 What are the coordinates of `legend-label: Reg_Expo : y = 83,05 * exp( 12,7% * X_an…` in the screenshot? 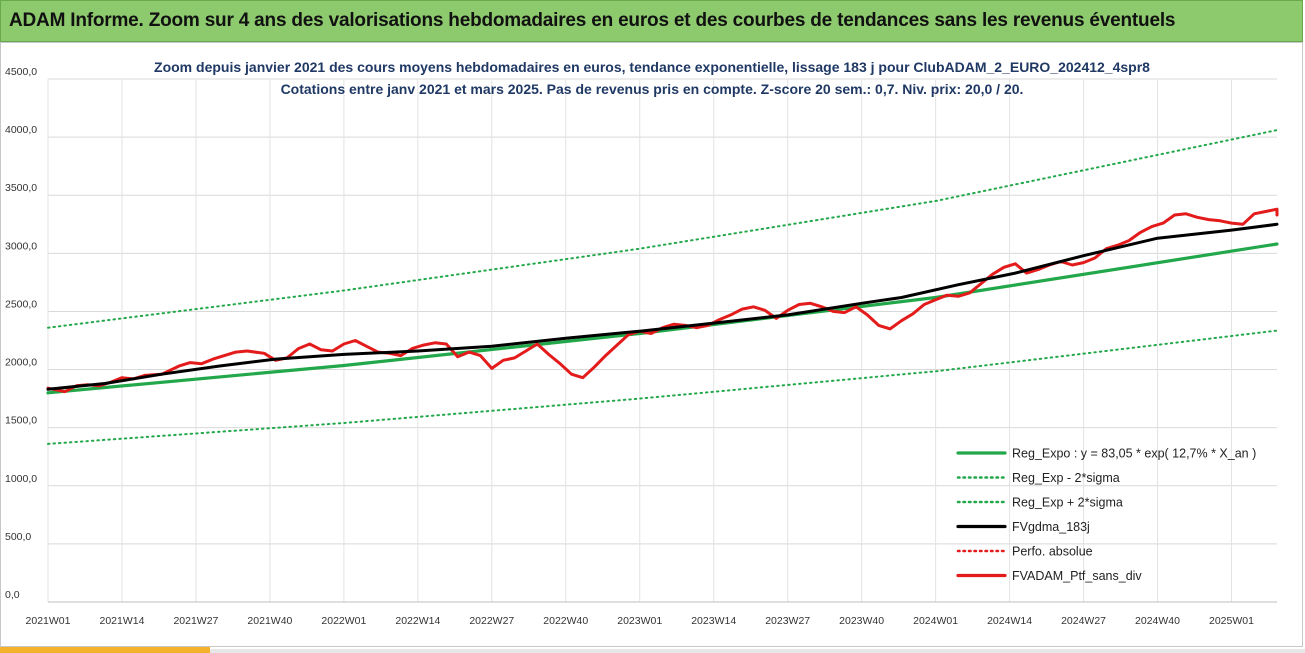 It's located at (1134, 454).